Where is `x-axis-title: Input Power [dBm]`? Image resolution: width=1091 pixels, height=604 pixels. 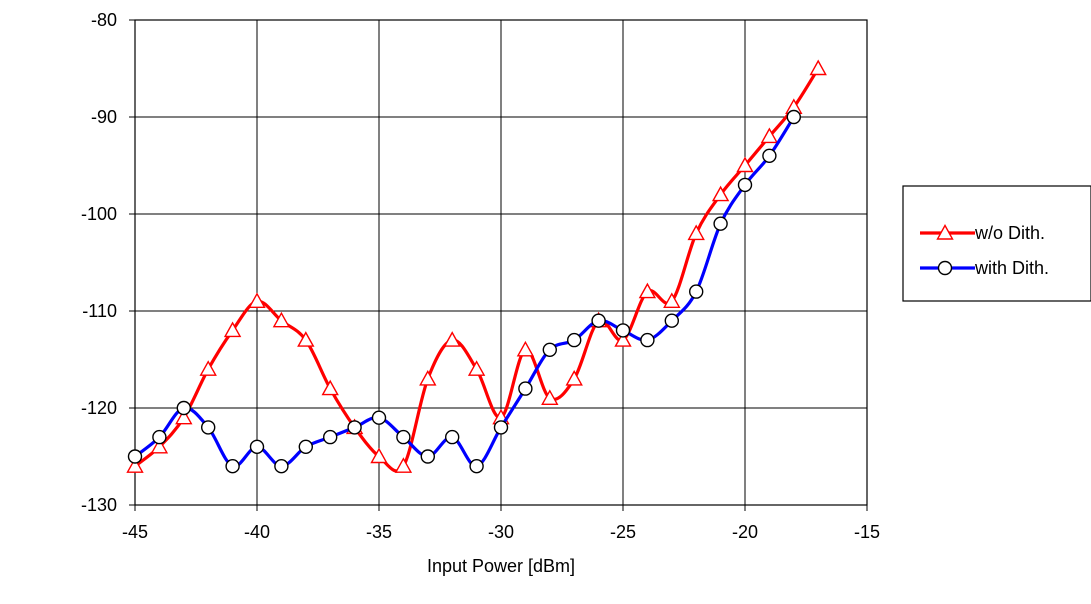 x-axis-title: Input Power [dBm] is located at coordinates (501, 566).